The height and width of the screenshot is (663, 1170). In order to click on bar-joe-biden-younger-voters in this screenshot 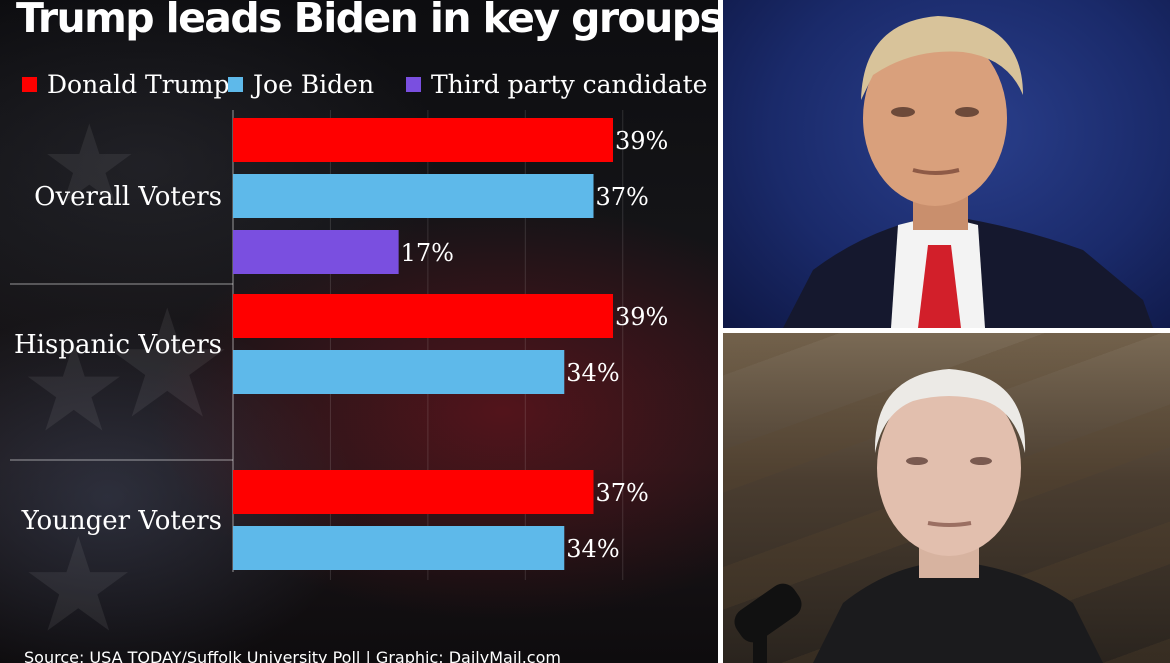, I will do `click(399, 548)`.